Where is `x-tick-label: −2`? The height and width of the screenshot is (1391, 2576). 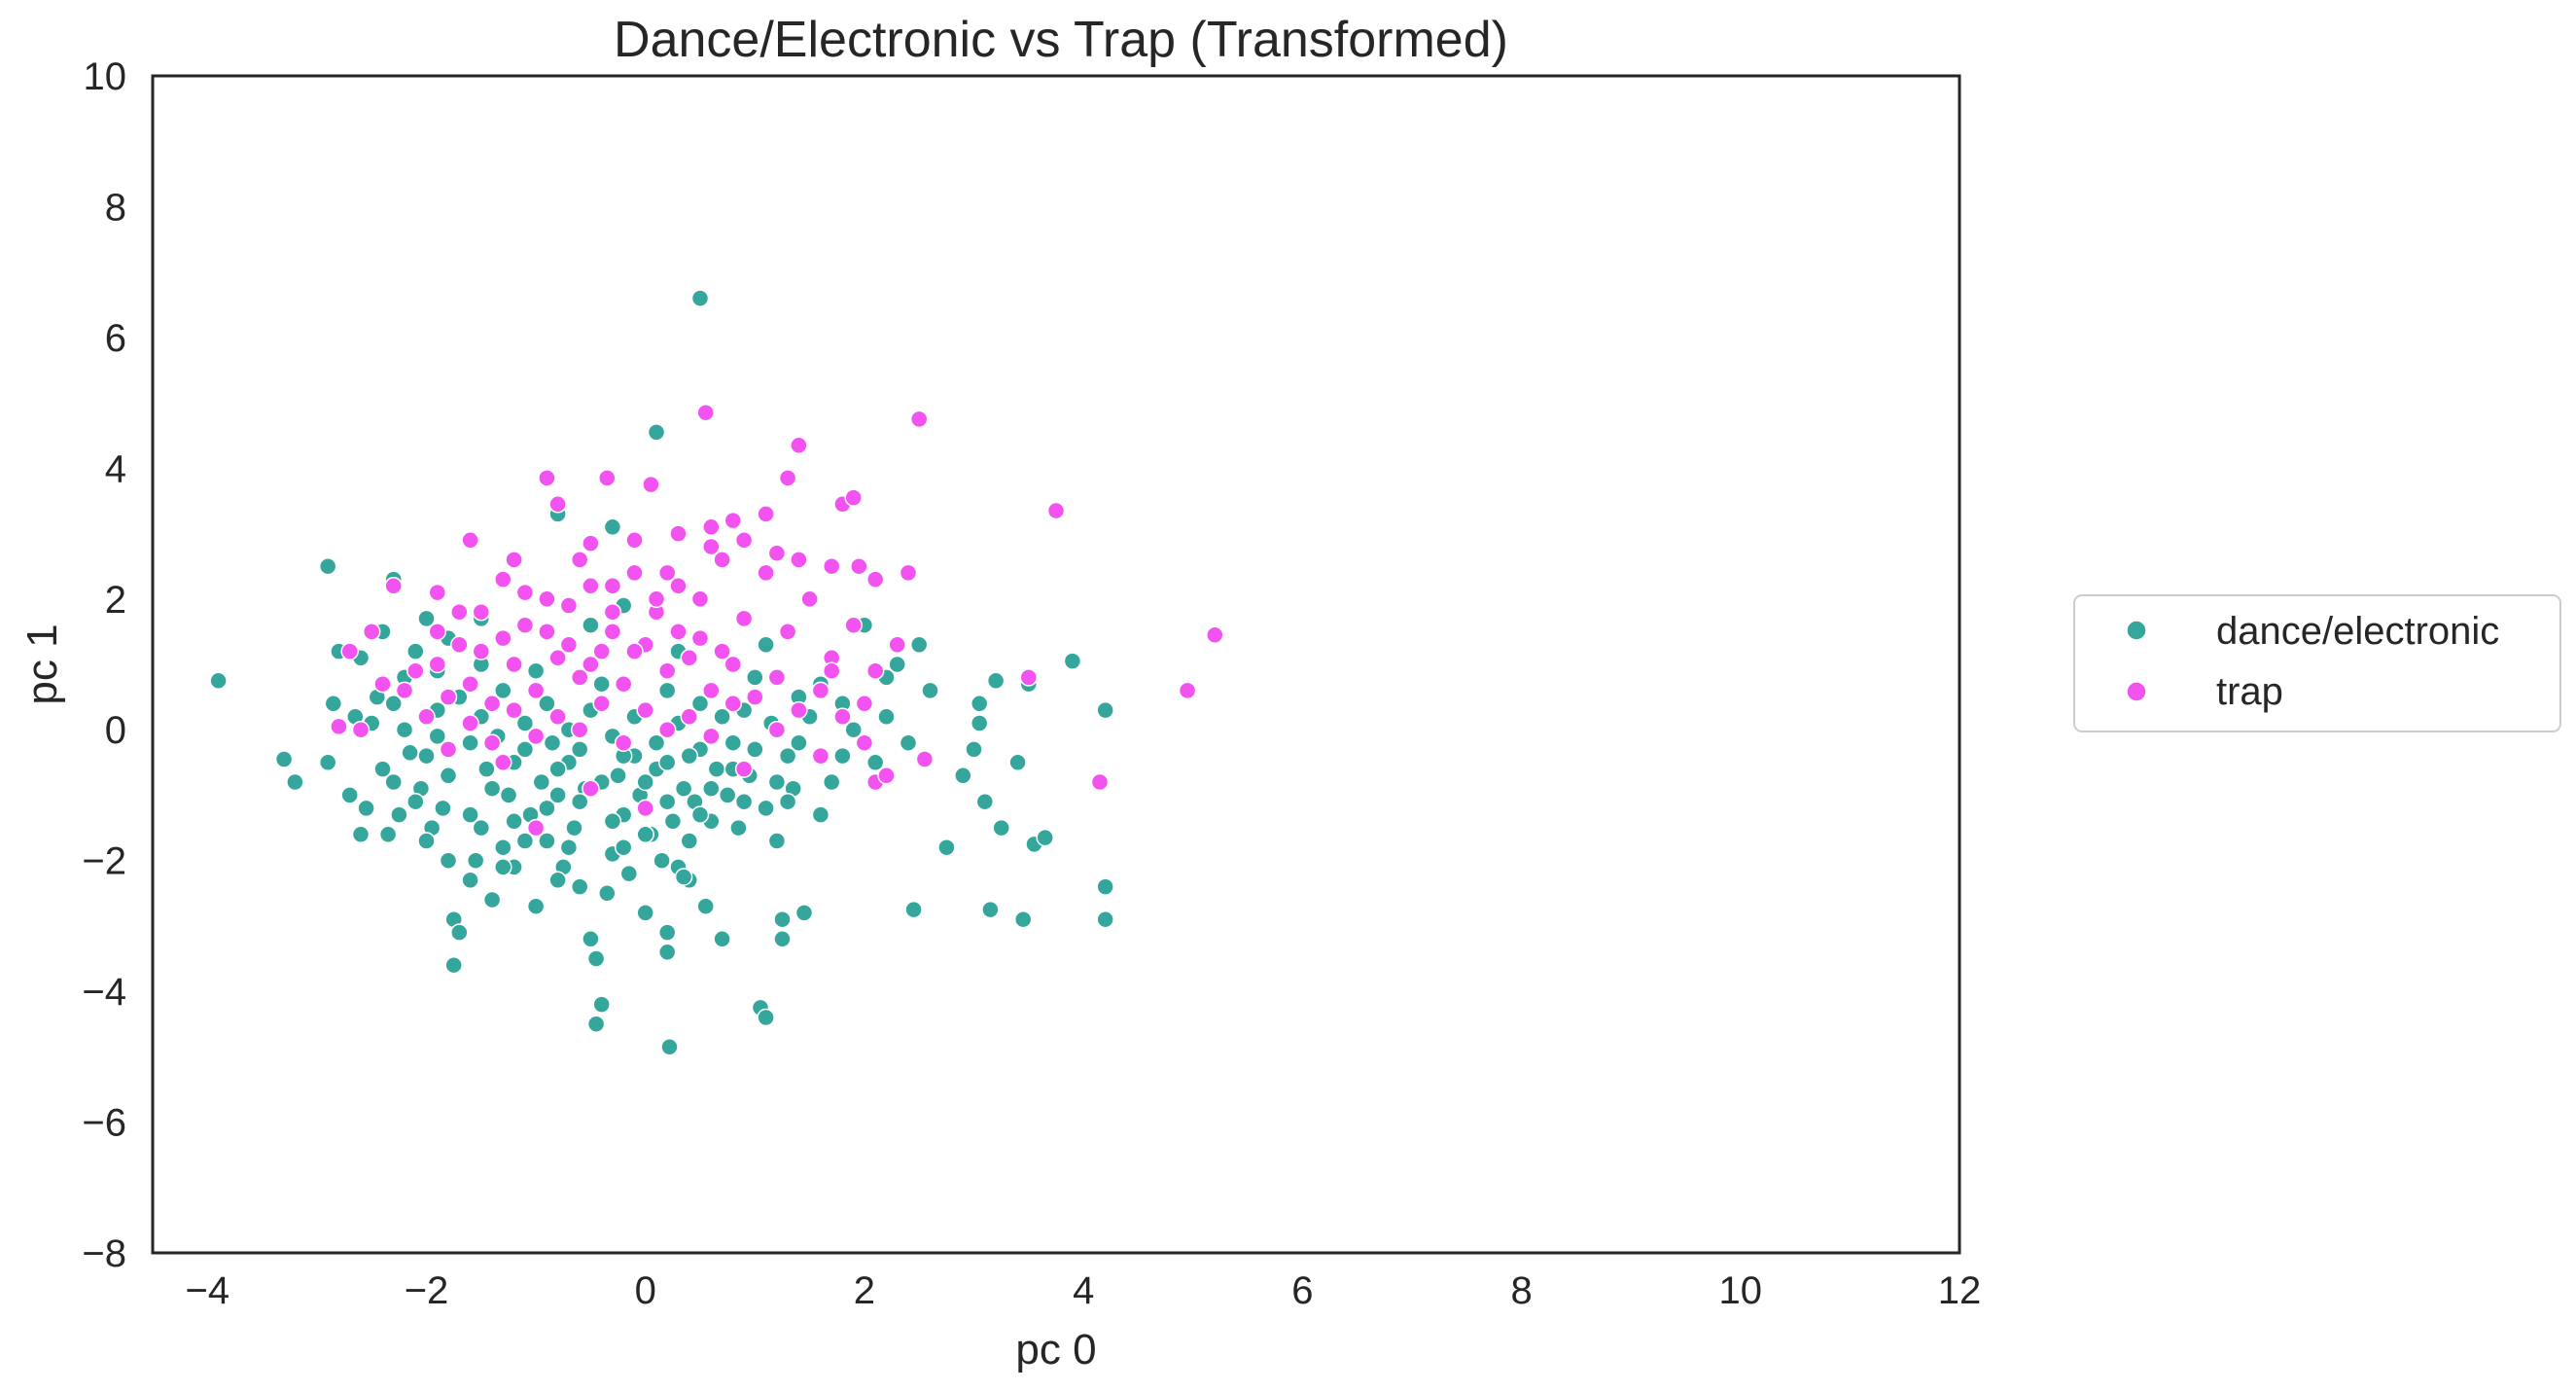
x-tick-label: −2 is located at coordinates (427, 1290).